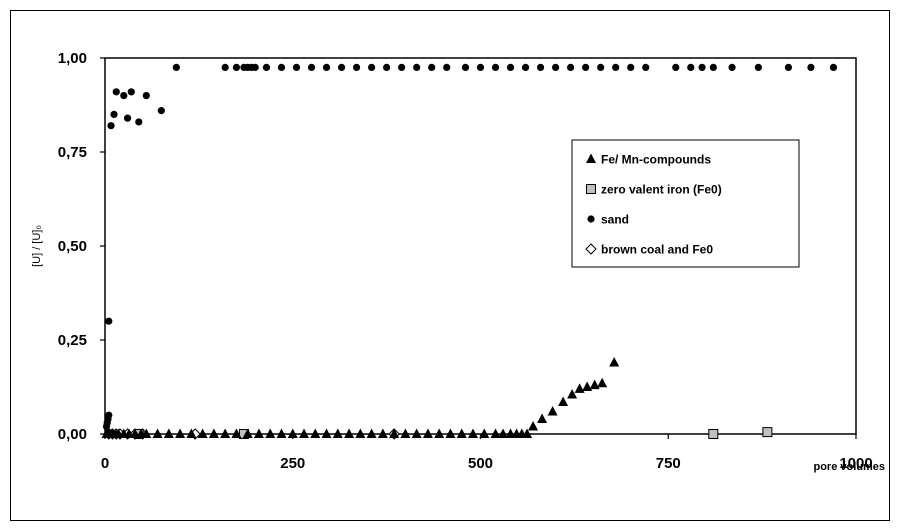  Describe the element at coordinates (360, 397) in the screenshot. I see `series-triangle` at that location.